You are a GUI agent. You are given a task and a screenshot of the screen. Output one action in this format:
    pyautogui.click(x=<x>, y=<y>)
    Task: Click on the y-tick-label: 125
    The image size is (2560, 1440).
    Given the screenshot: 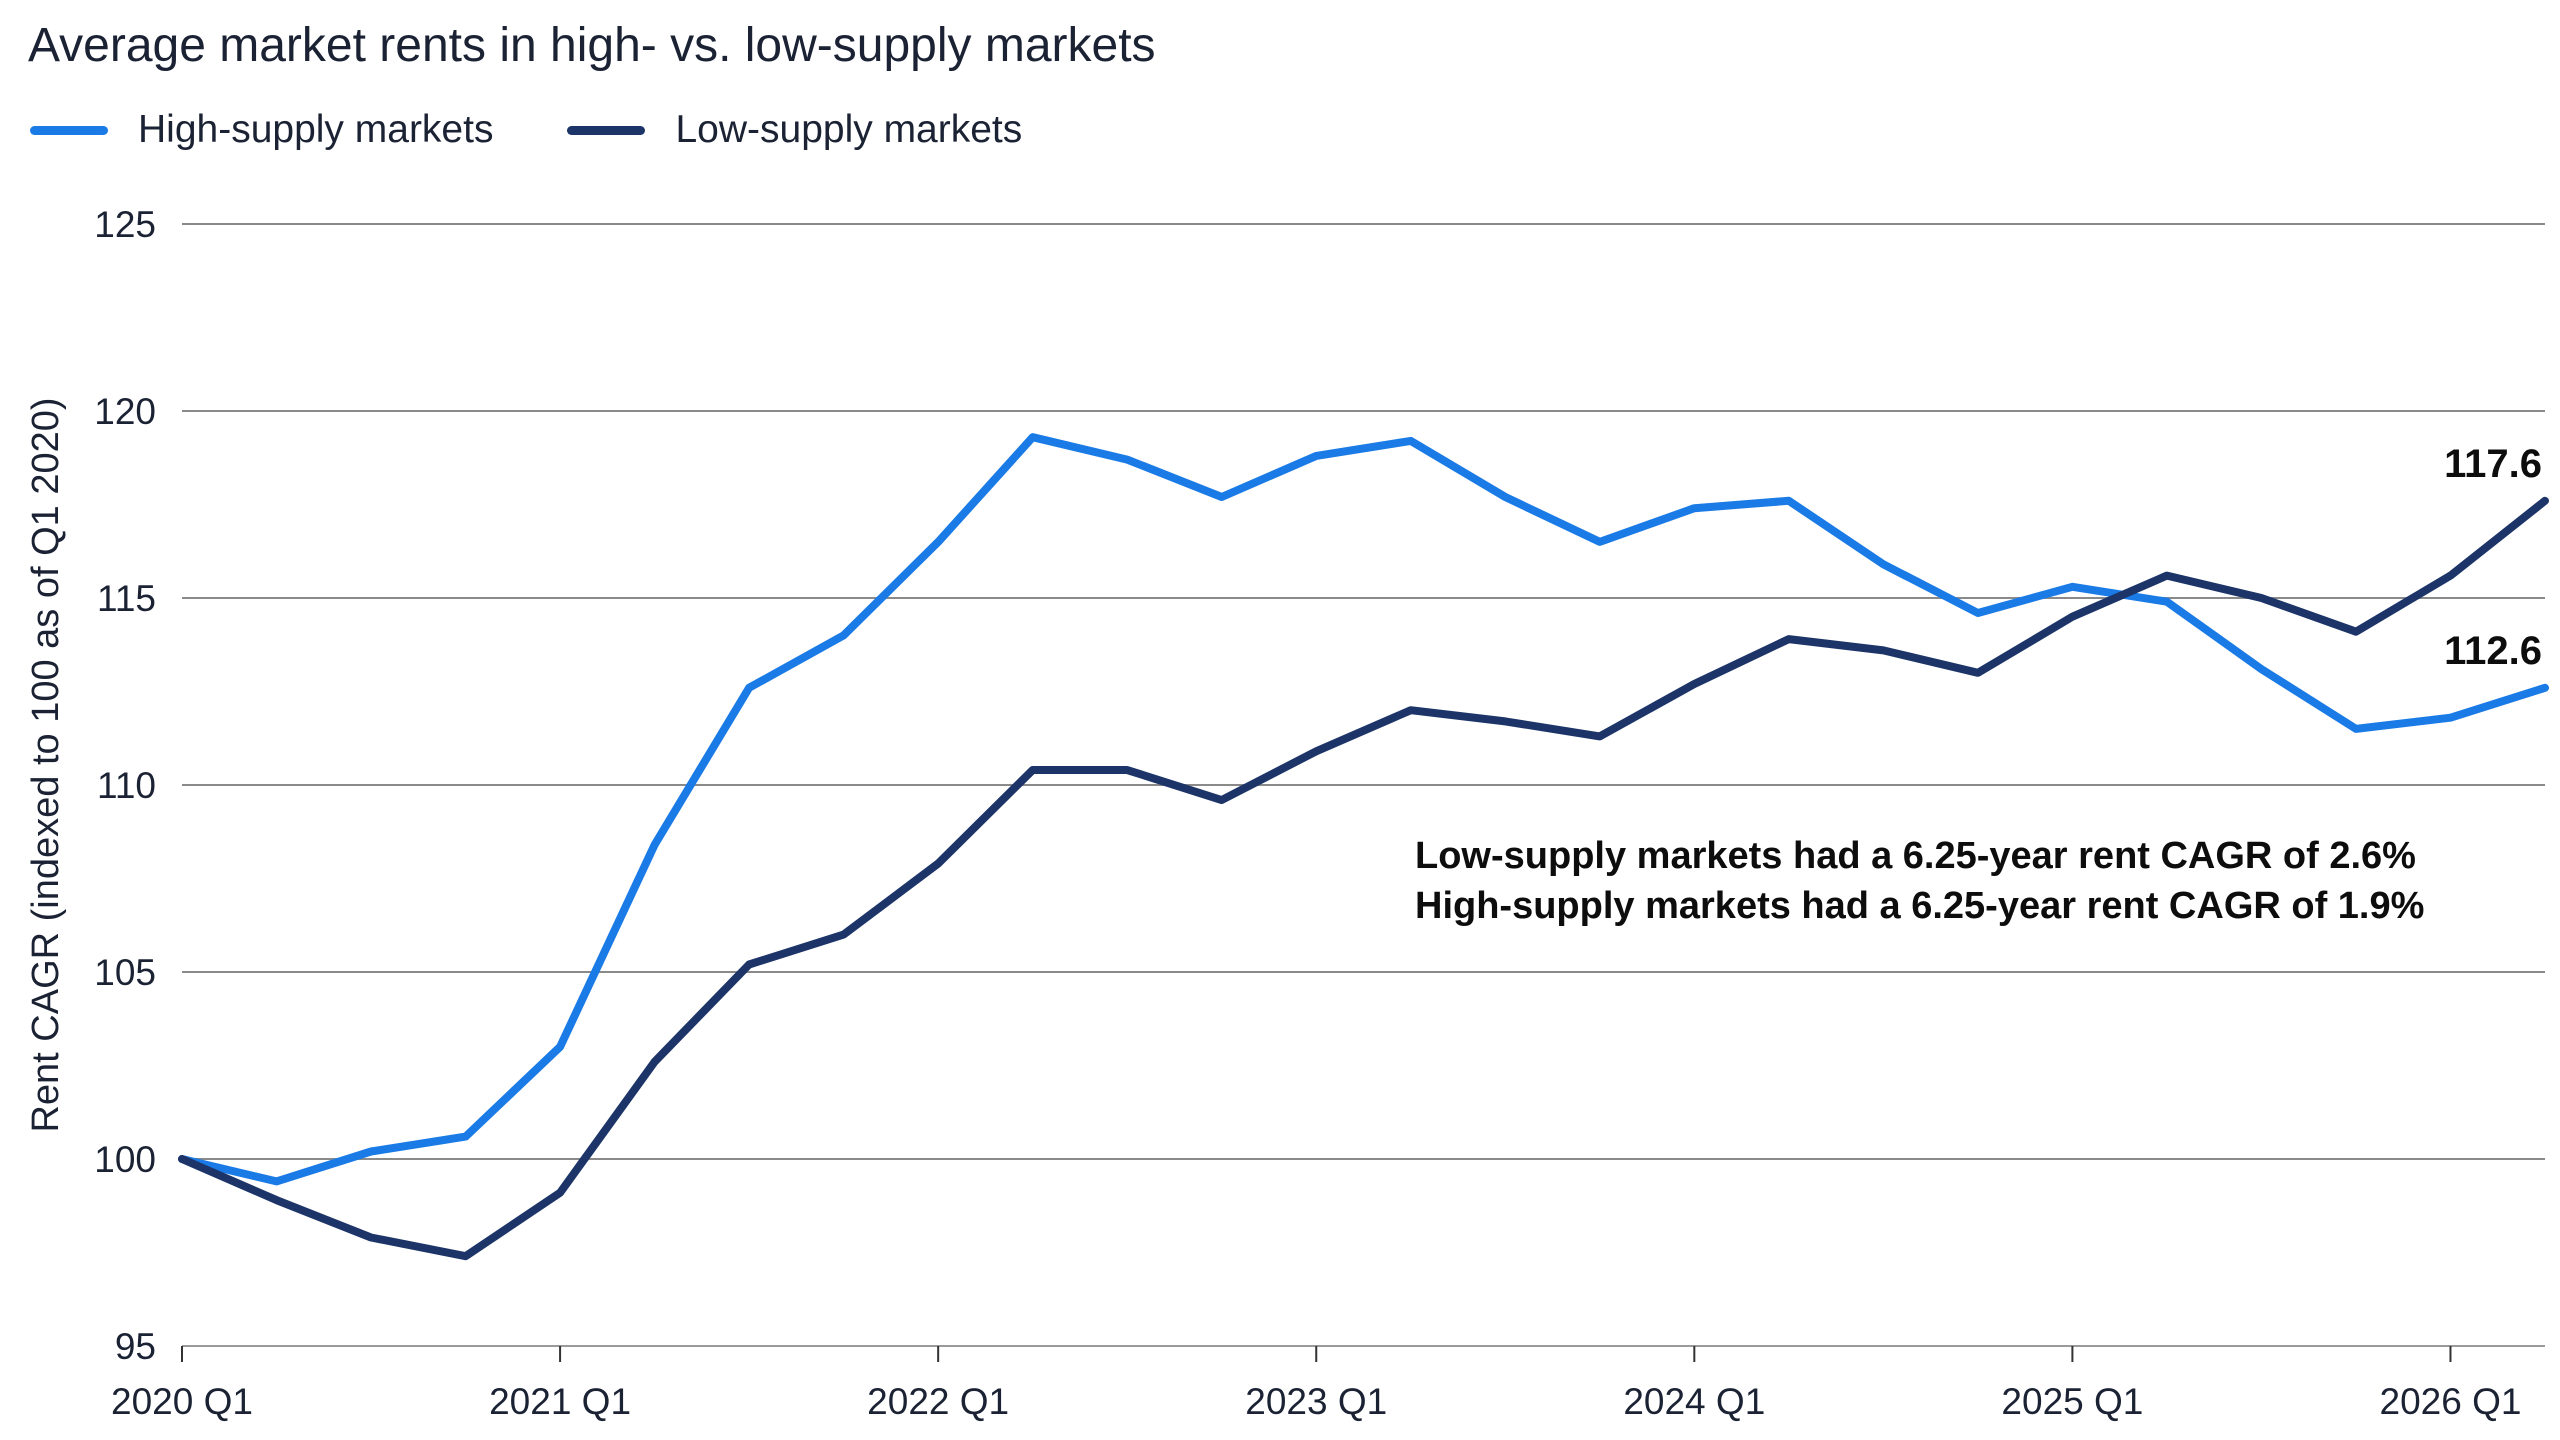 What is the action you would take?
    pyautogui.click(x=125, y=224)
    